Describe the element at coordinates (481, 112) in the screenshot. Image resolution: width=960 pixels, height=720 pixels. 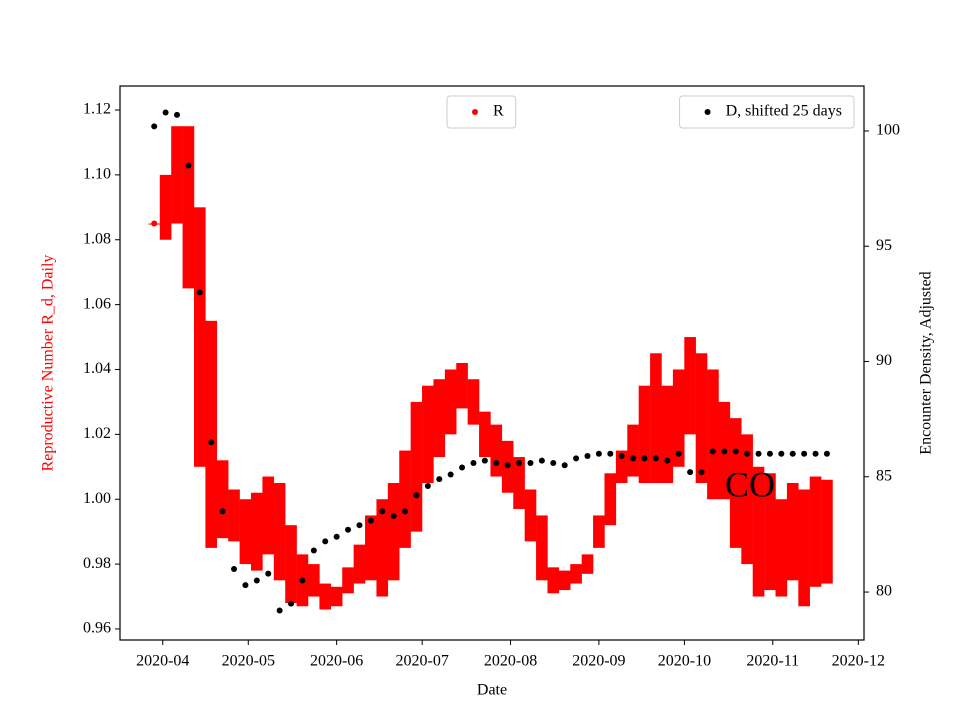
I see `legend: R` at that location.